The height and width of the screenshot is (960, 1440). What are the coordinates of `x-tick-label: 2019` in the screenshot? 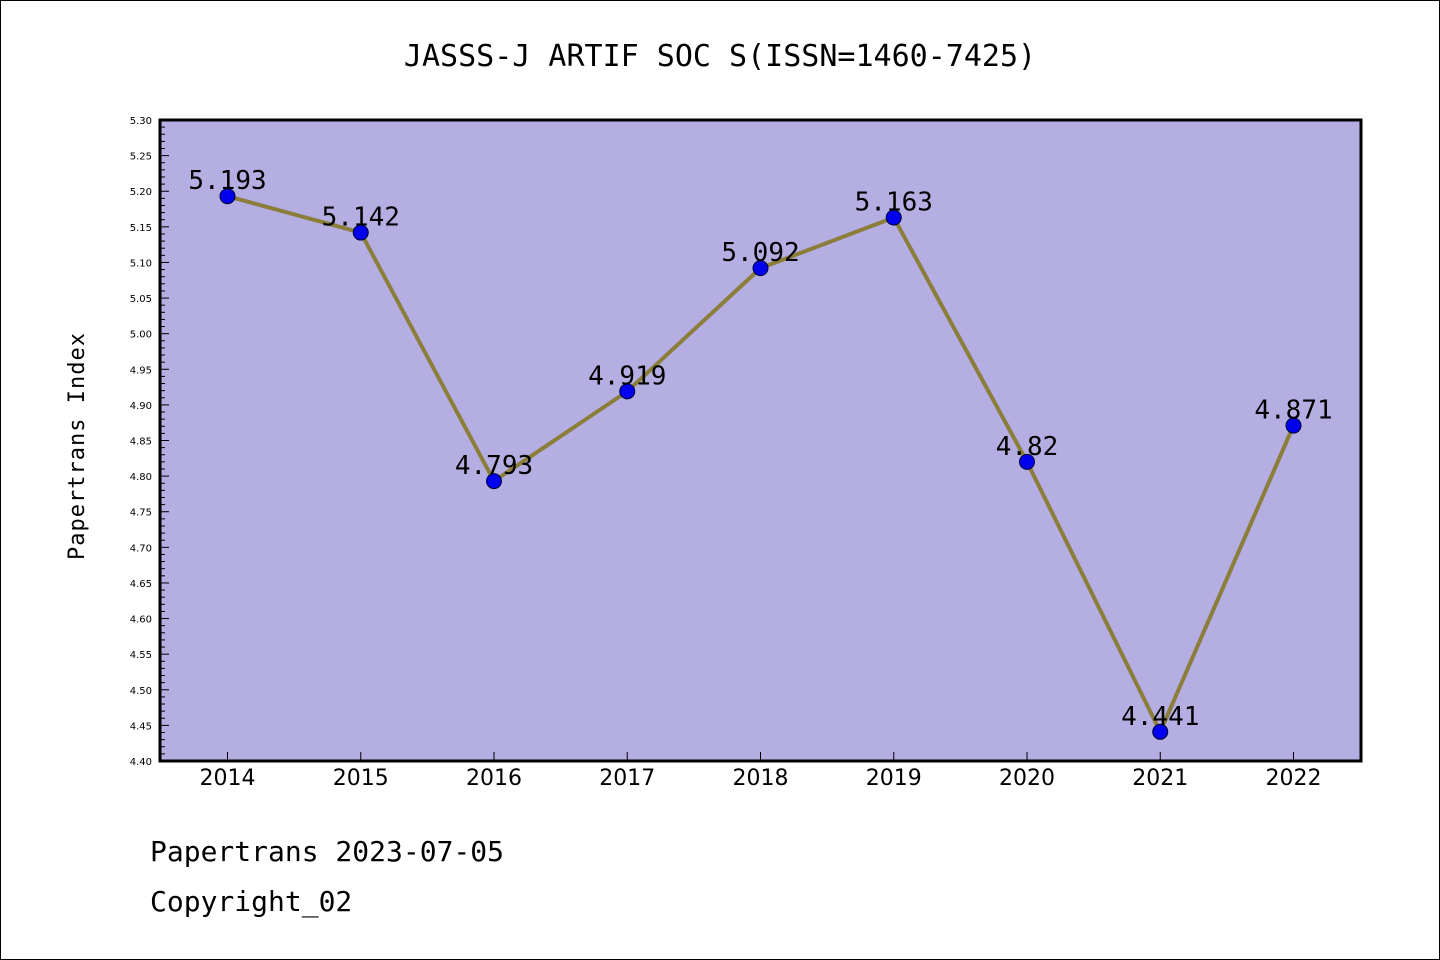 It's located at (894, 778).